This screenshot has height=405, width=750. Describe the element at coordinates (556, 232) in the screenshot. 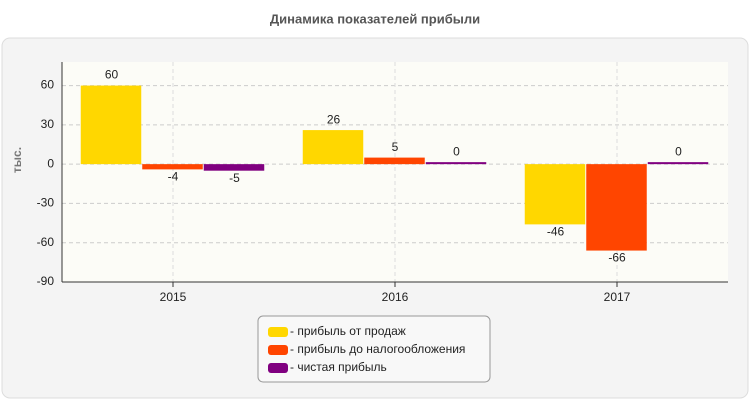

I see `value-label: -46` at that location.